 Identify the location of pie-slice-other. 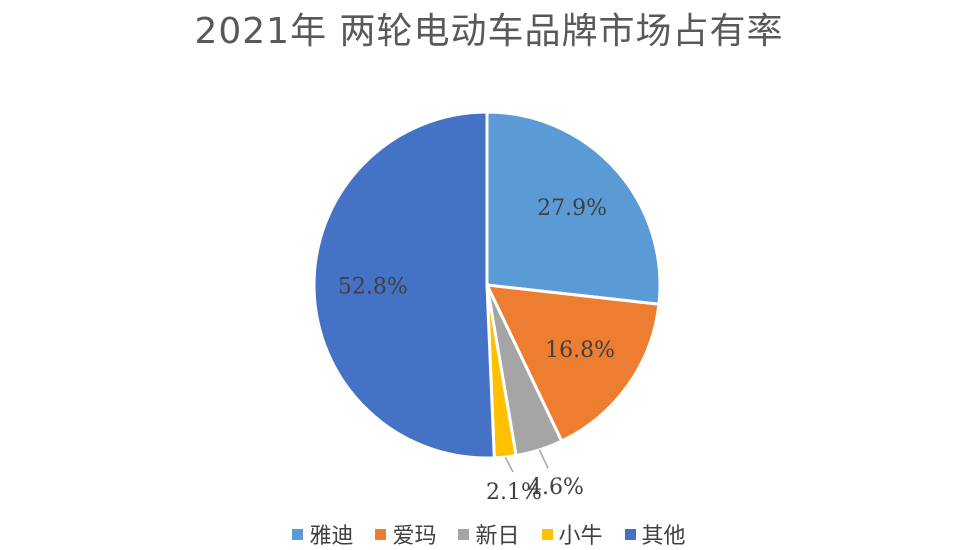
(404, 285).